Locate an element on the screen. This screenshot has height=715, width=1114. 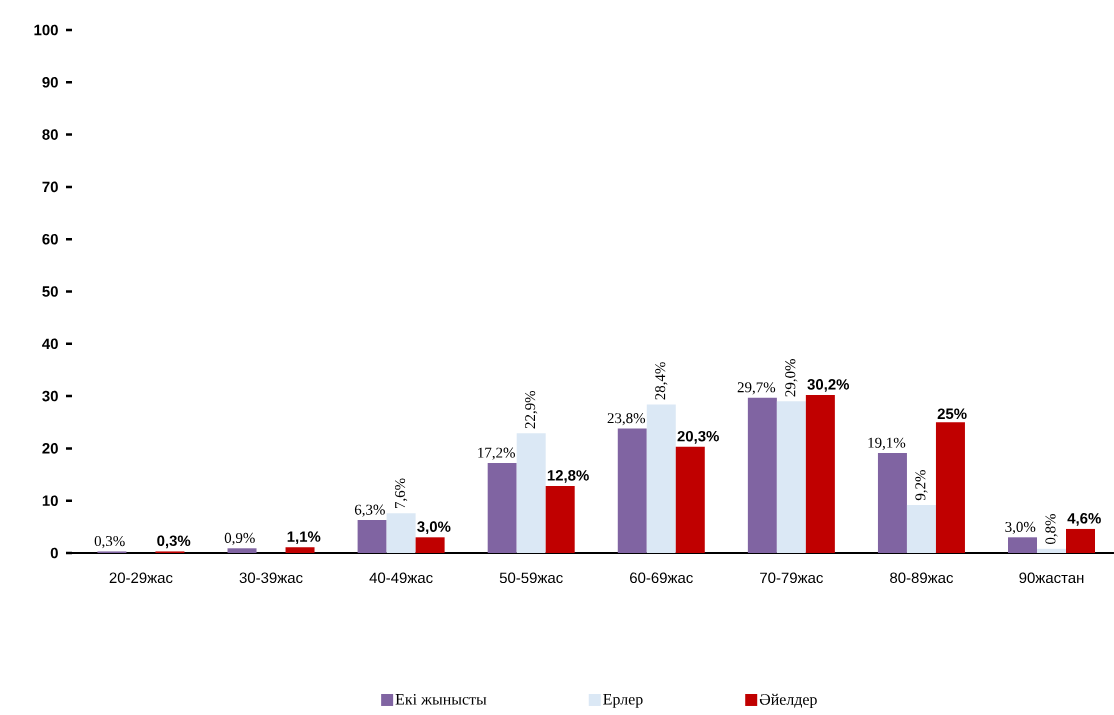
y-tick-label: 100 is located at coordinates (46, 30).